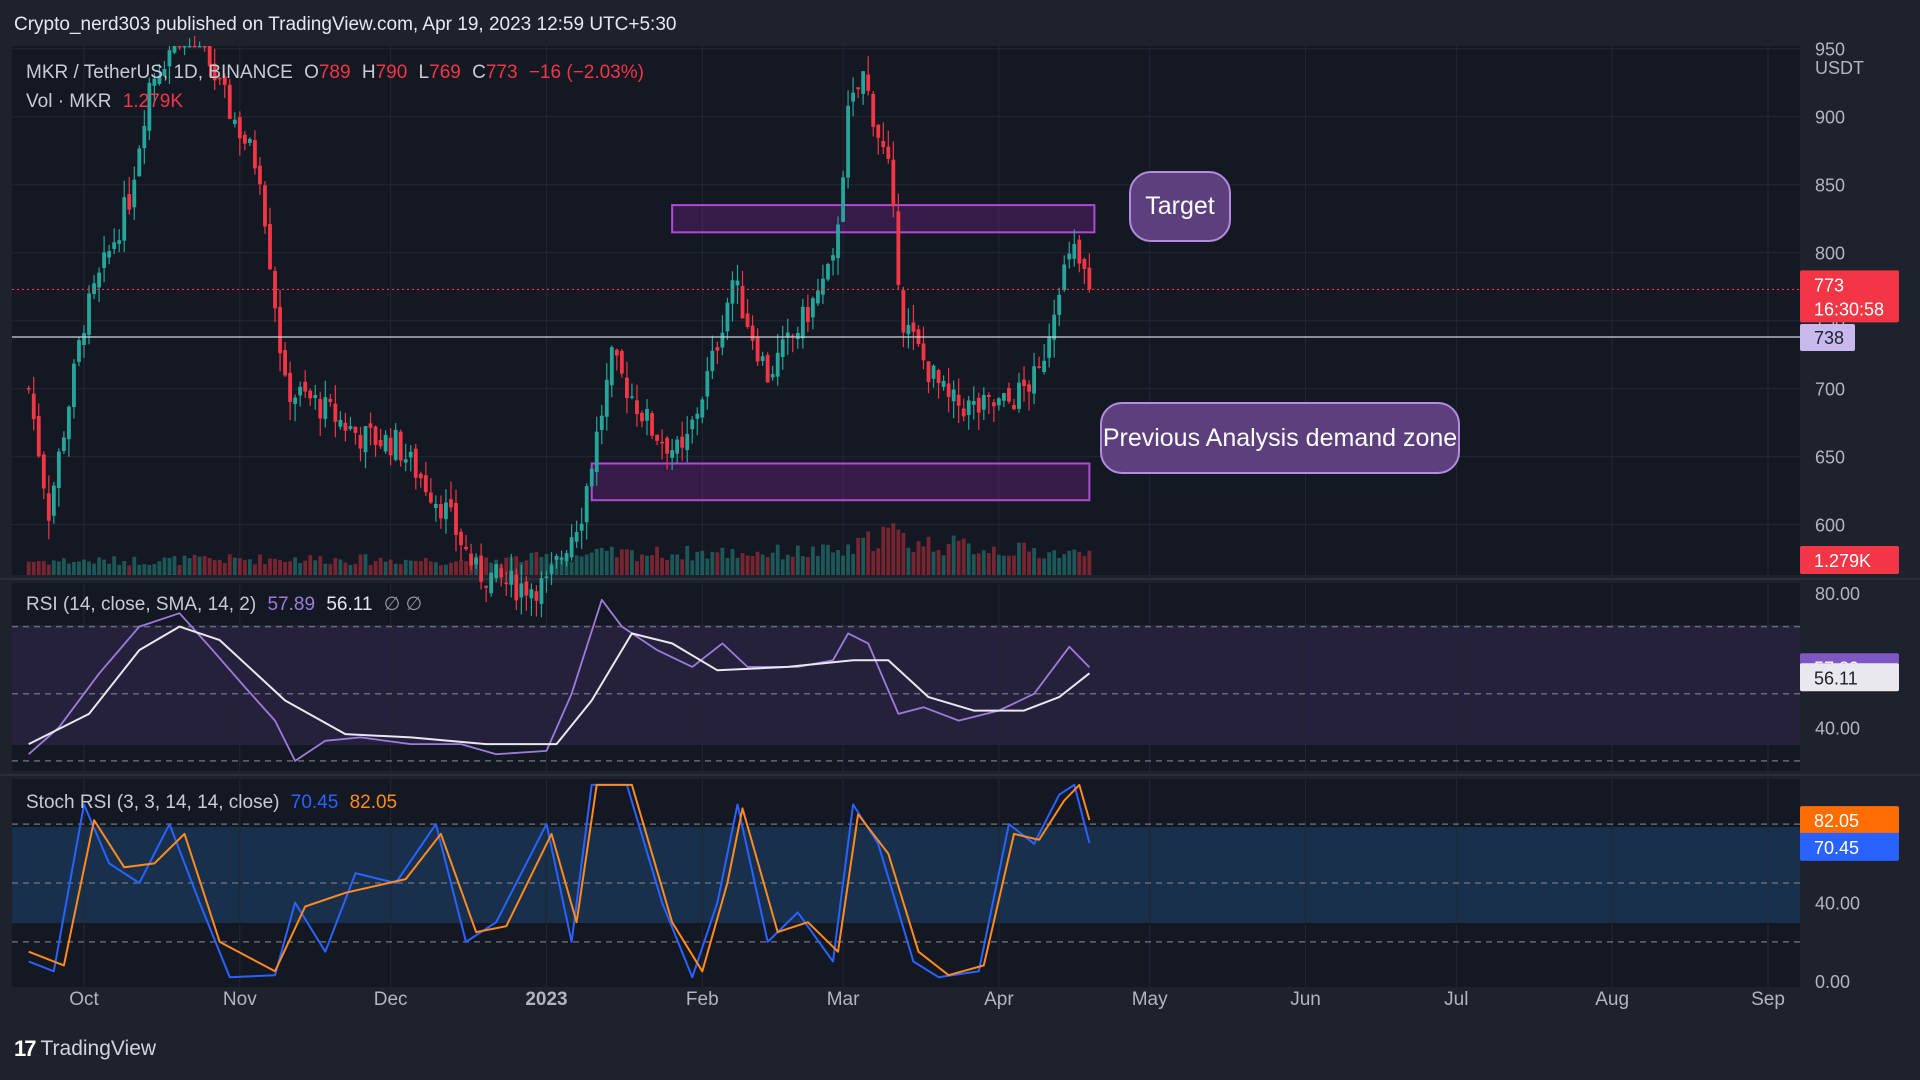  Describe the element at coordinates (1836, 678) in the screenshot. I see `rsi-sma-tag-text: 56.11` at that location.